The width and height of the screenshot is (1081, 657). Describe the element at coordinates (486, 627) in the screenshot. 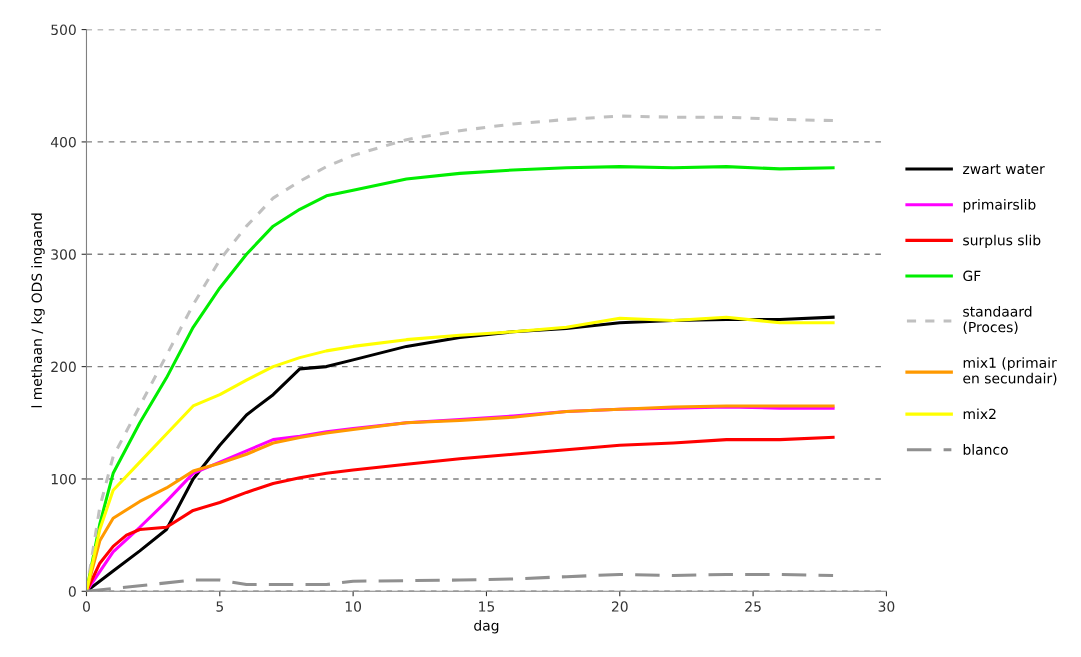

I see `x-axis-title: dag` at that location.